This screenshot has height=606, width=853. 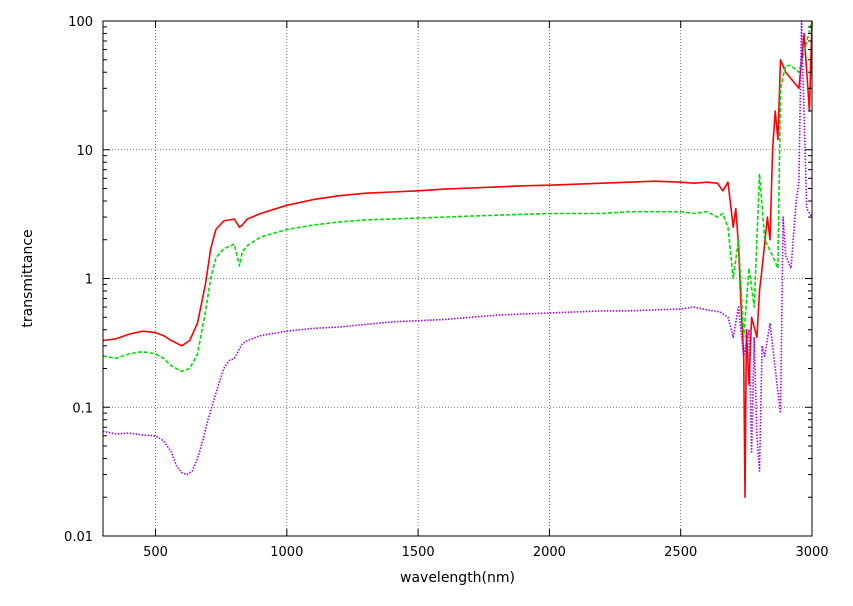 What do you see at coordinates (84, 151) in the screenshot?
I see `y-tick-label: 10` at bounding box center [84, 151].